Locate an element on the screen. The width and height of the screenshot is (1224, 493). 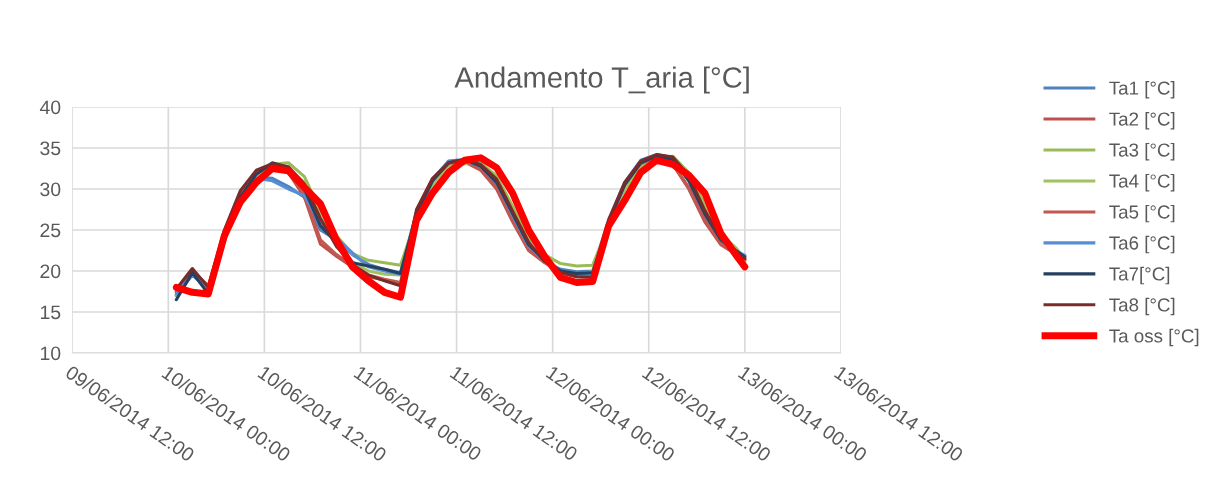
y-tick-label: 15 is located at coordinates (50, 312).